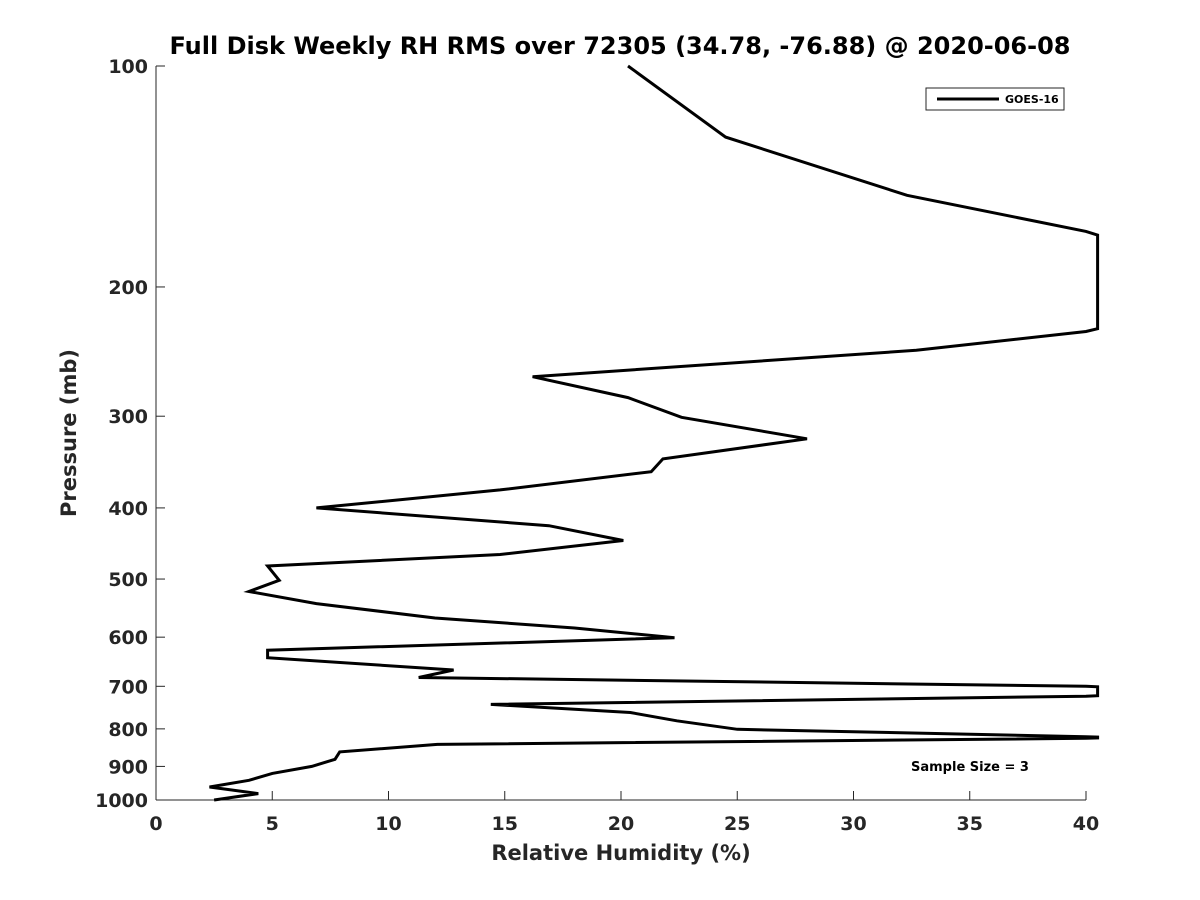  I want to click on x-axis: 0 5 10 15 20 25 30 35 40, so click(624, 813).